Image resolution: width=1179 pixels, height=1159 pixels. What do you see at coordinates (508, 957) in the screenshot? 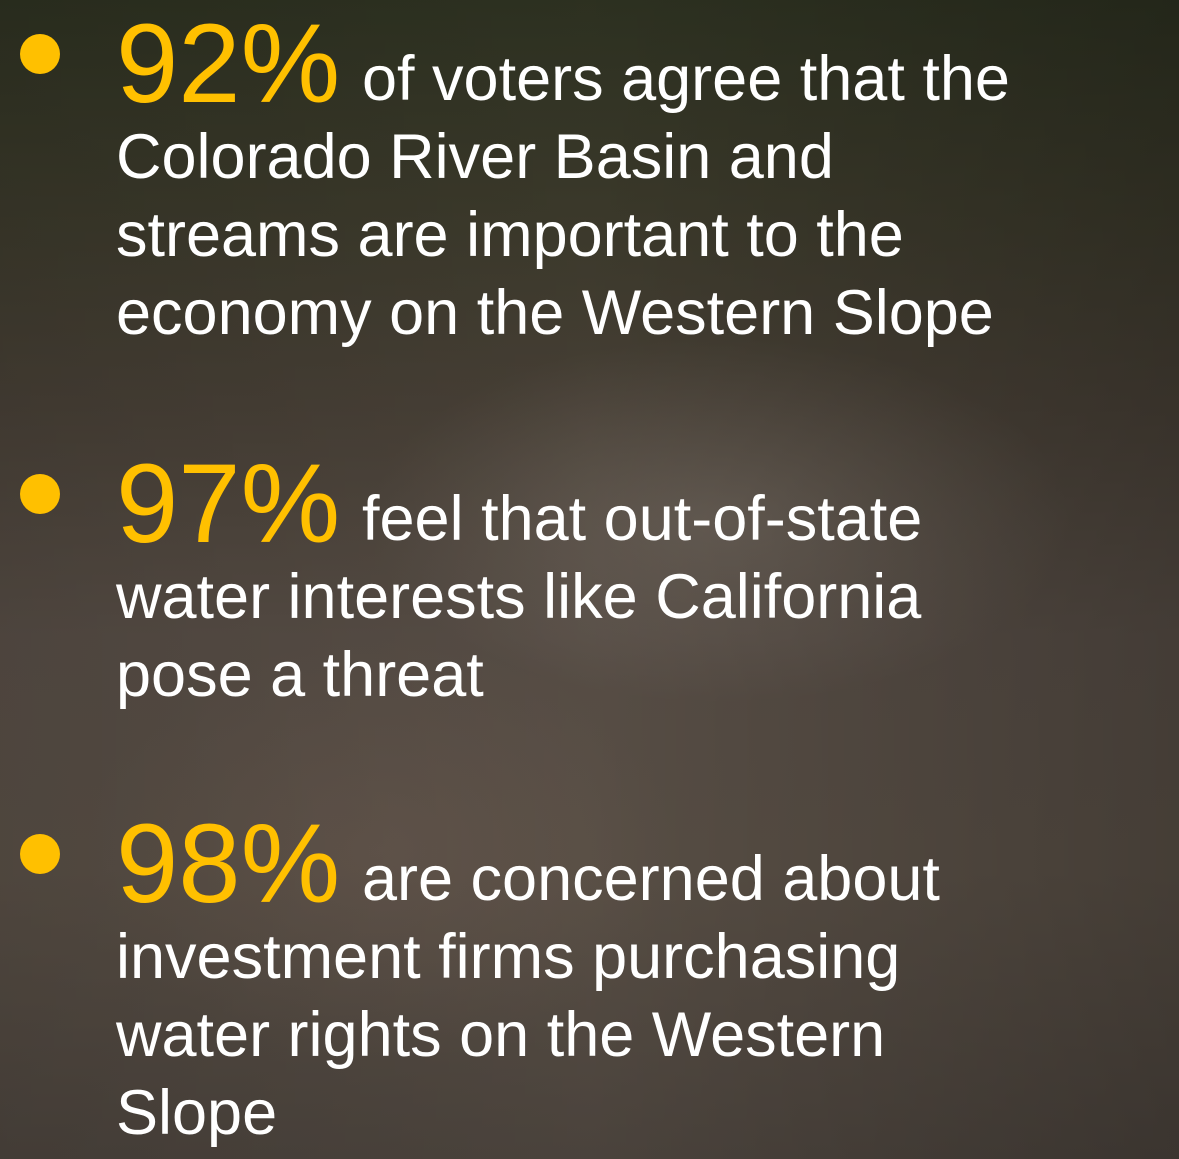
I see `bullet-text: investment firms purchasing` at bounding box center [508, 957].